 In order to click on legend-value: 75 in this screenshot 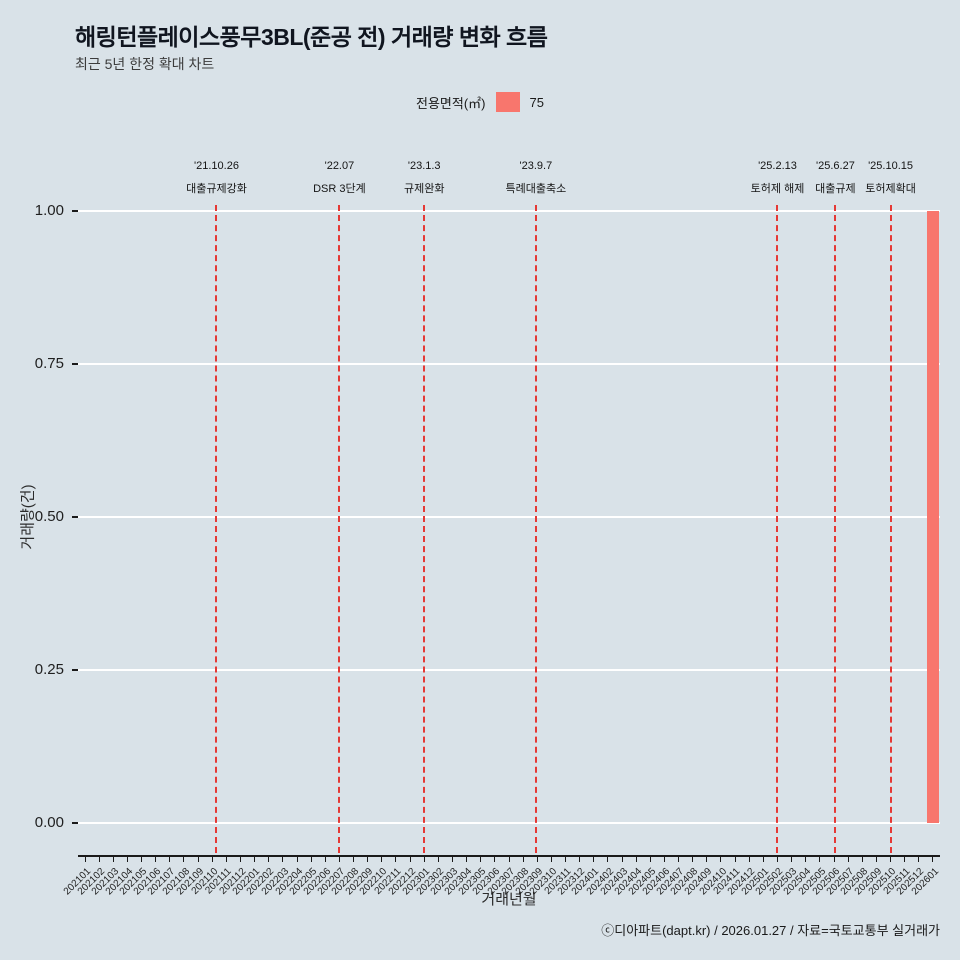, I will do `click(536, 102)`.